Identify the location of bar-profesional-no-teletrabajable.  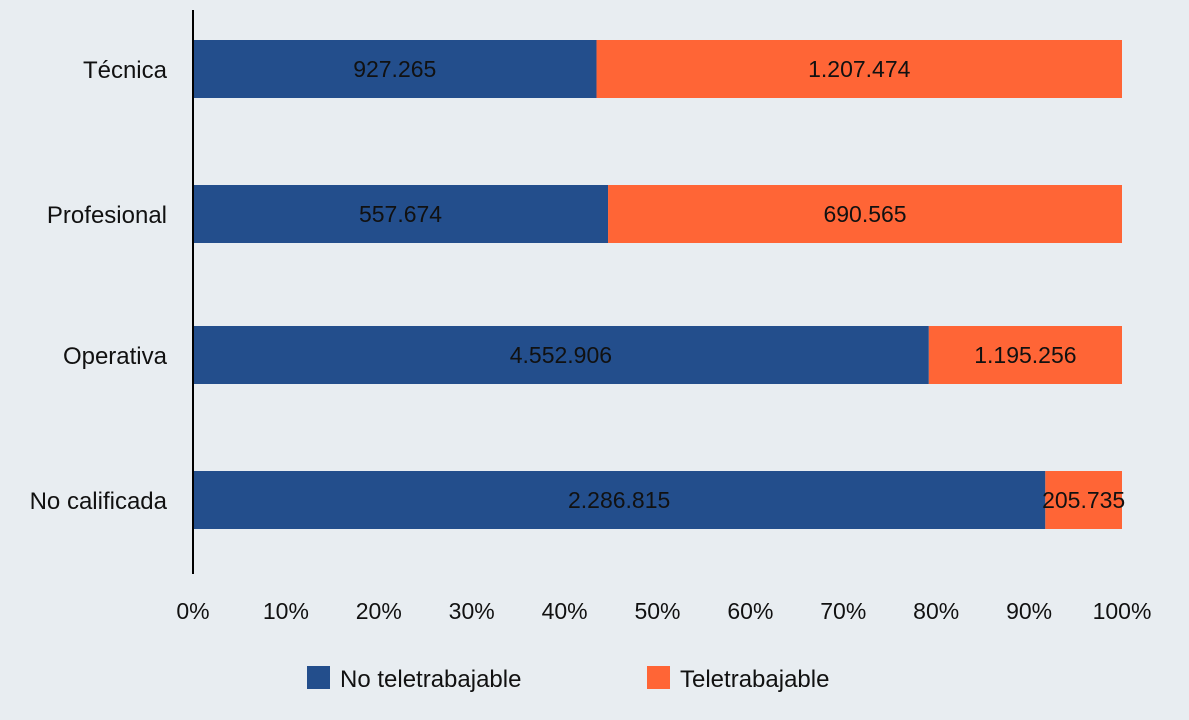
(401, 214).